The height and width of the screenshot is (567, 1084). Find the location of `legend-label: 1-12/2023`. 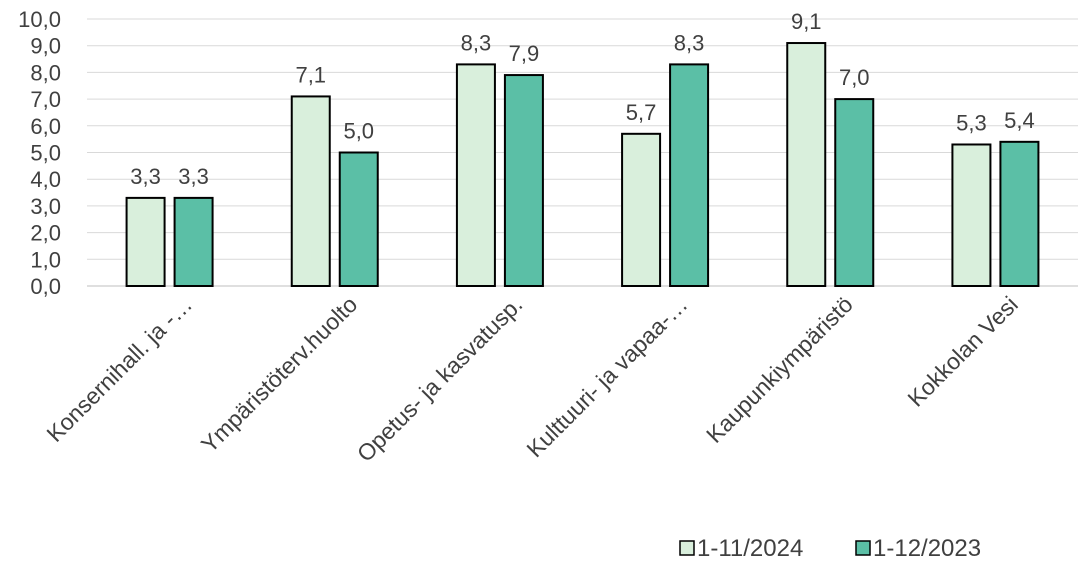

legend-label: 1-12/2023 is located at coordinates (927, 548).